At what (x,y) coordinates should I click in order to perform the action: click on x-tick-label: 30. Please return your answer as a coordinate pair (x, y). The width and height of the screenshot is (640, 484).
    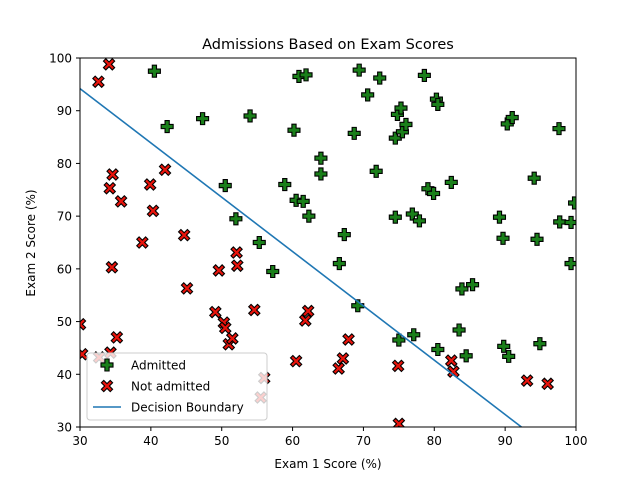
    Looking at the image, I should click on (79, 441).